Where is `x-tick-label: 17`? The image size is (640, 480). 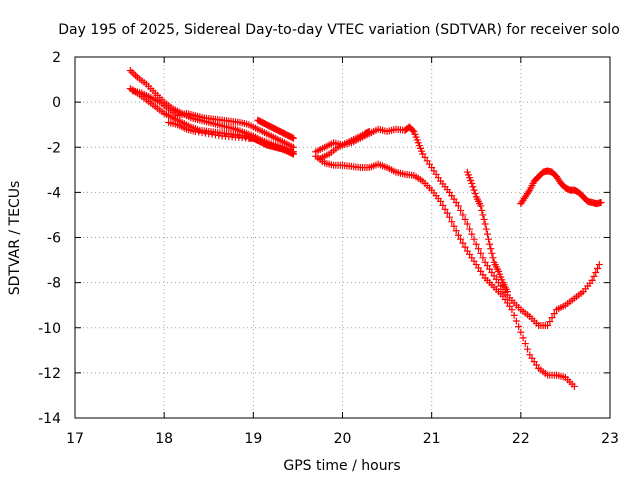
x-tick-label: 17 is located at coordinates (75, 439).